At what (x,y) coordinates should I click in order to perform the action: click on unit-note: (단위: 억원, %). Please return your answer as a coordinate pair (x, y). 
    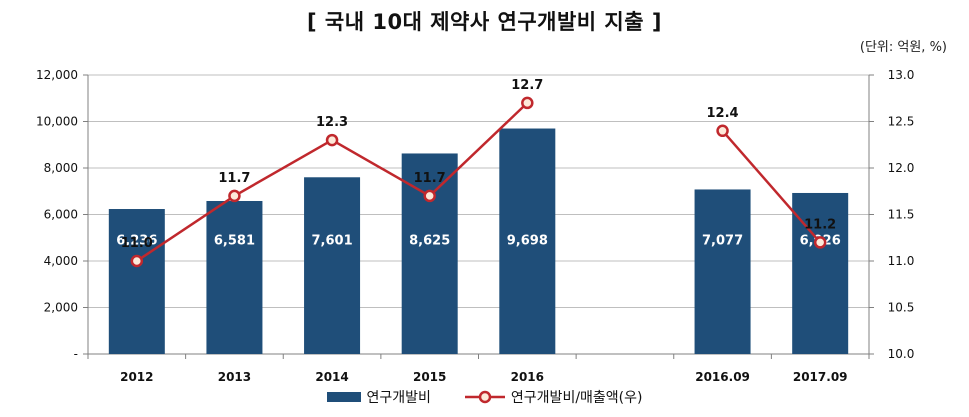
    Looking at the image, I should click on (903, 47).